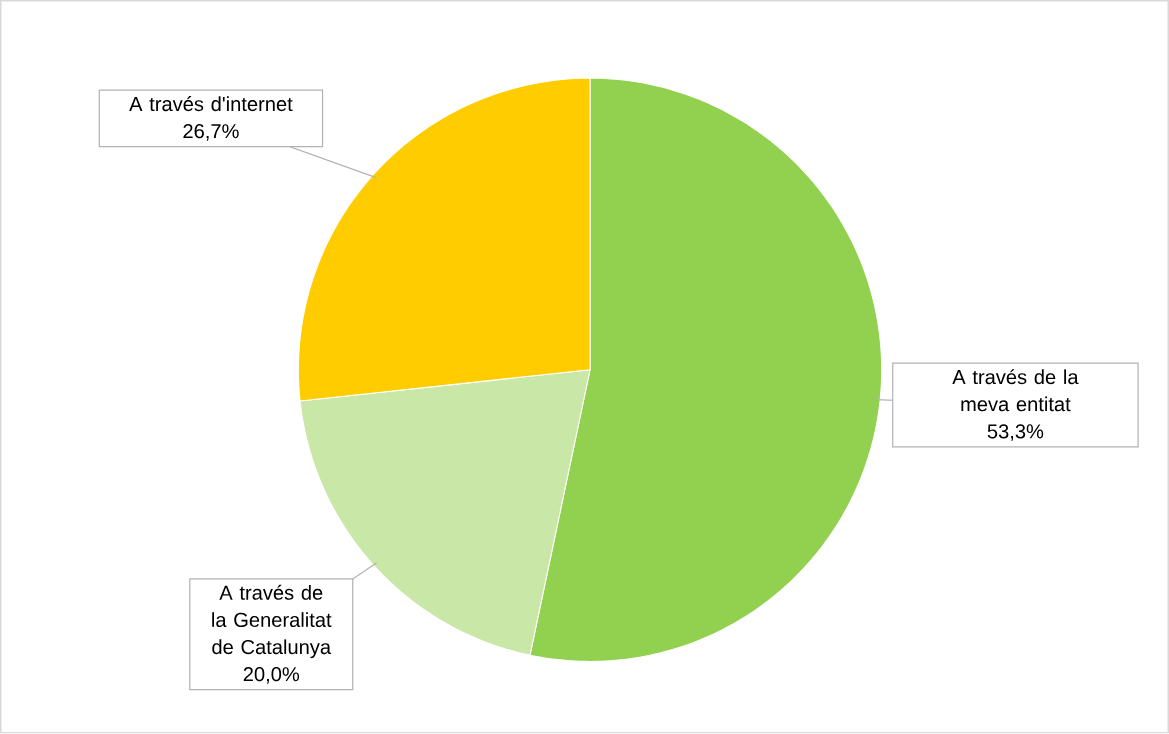 The width and height of the screenshot is (1169, 734). I want to click on data-label: 20,0%, so click(271, 675).